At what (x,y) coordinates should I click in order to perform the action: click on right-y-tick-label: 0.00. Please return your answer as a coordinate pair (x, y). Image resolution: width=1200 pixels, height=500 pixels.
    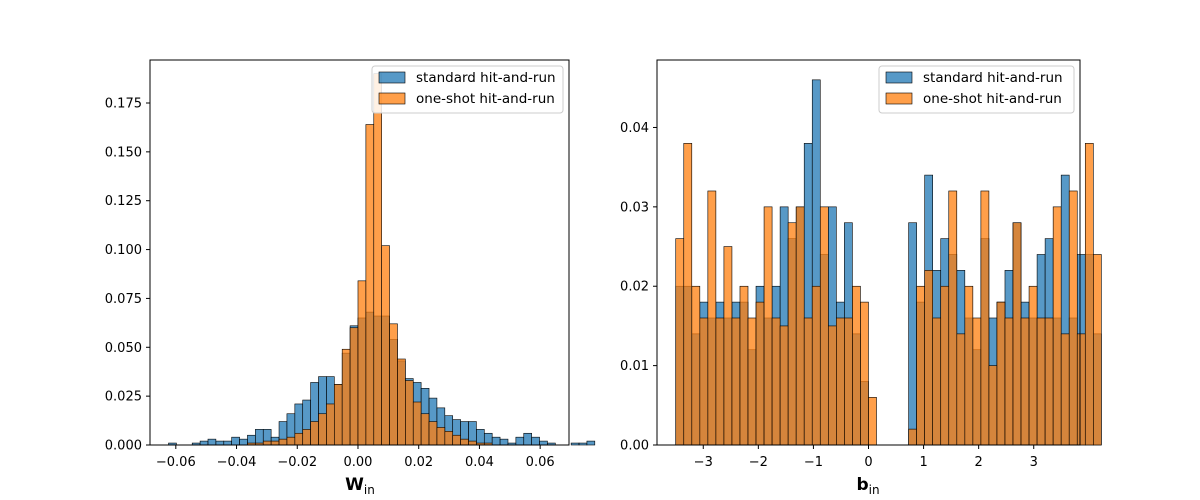
    Looking at the image, I should click on (634, 446).